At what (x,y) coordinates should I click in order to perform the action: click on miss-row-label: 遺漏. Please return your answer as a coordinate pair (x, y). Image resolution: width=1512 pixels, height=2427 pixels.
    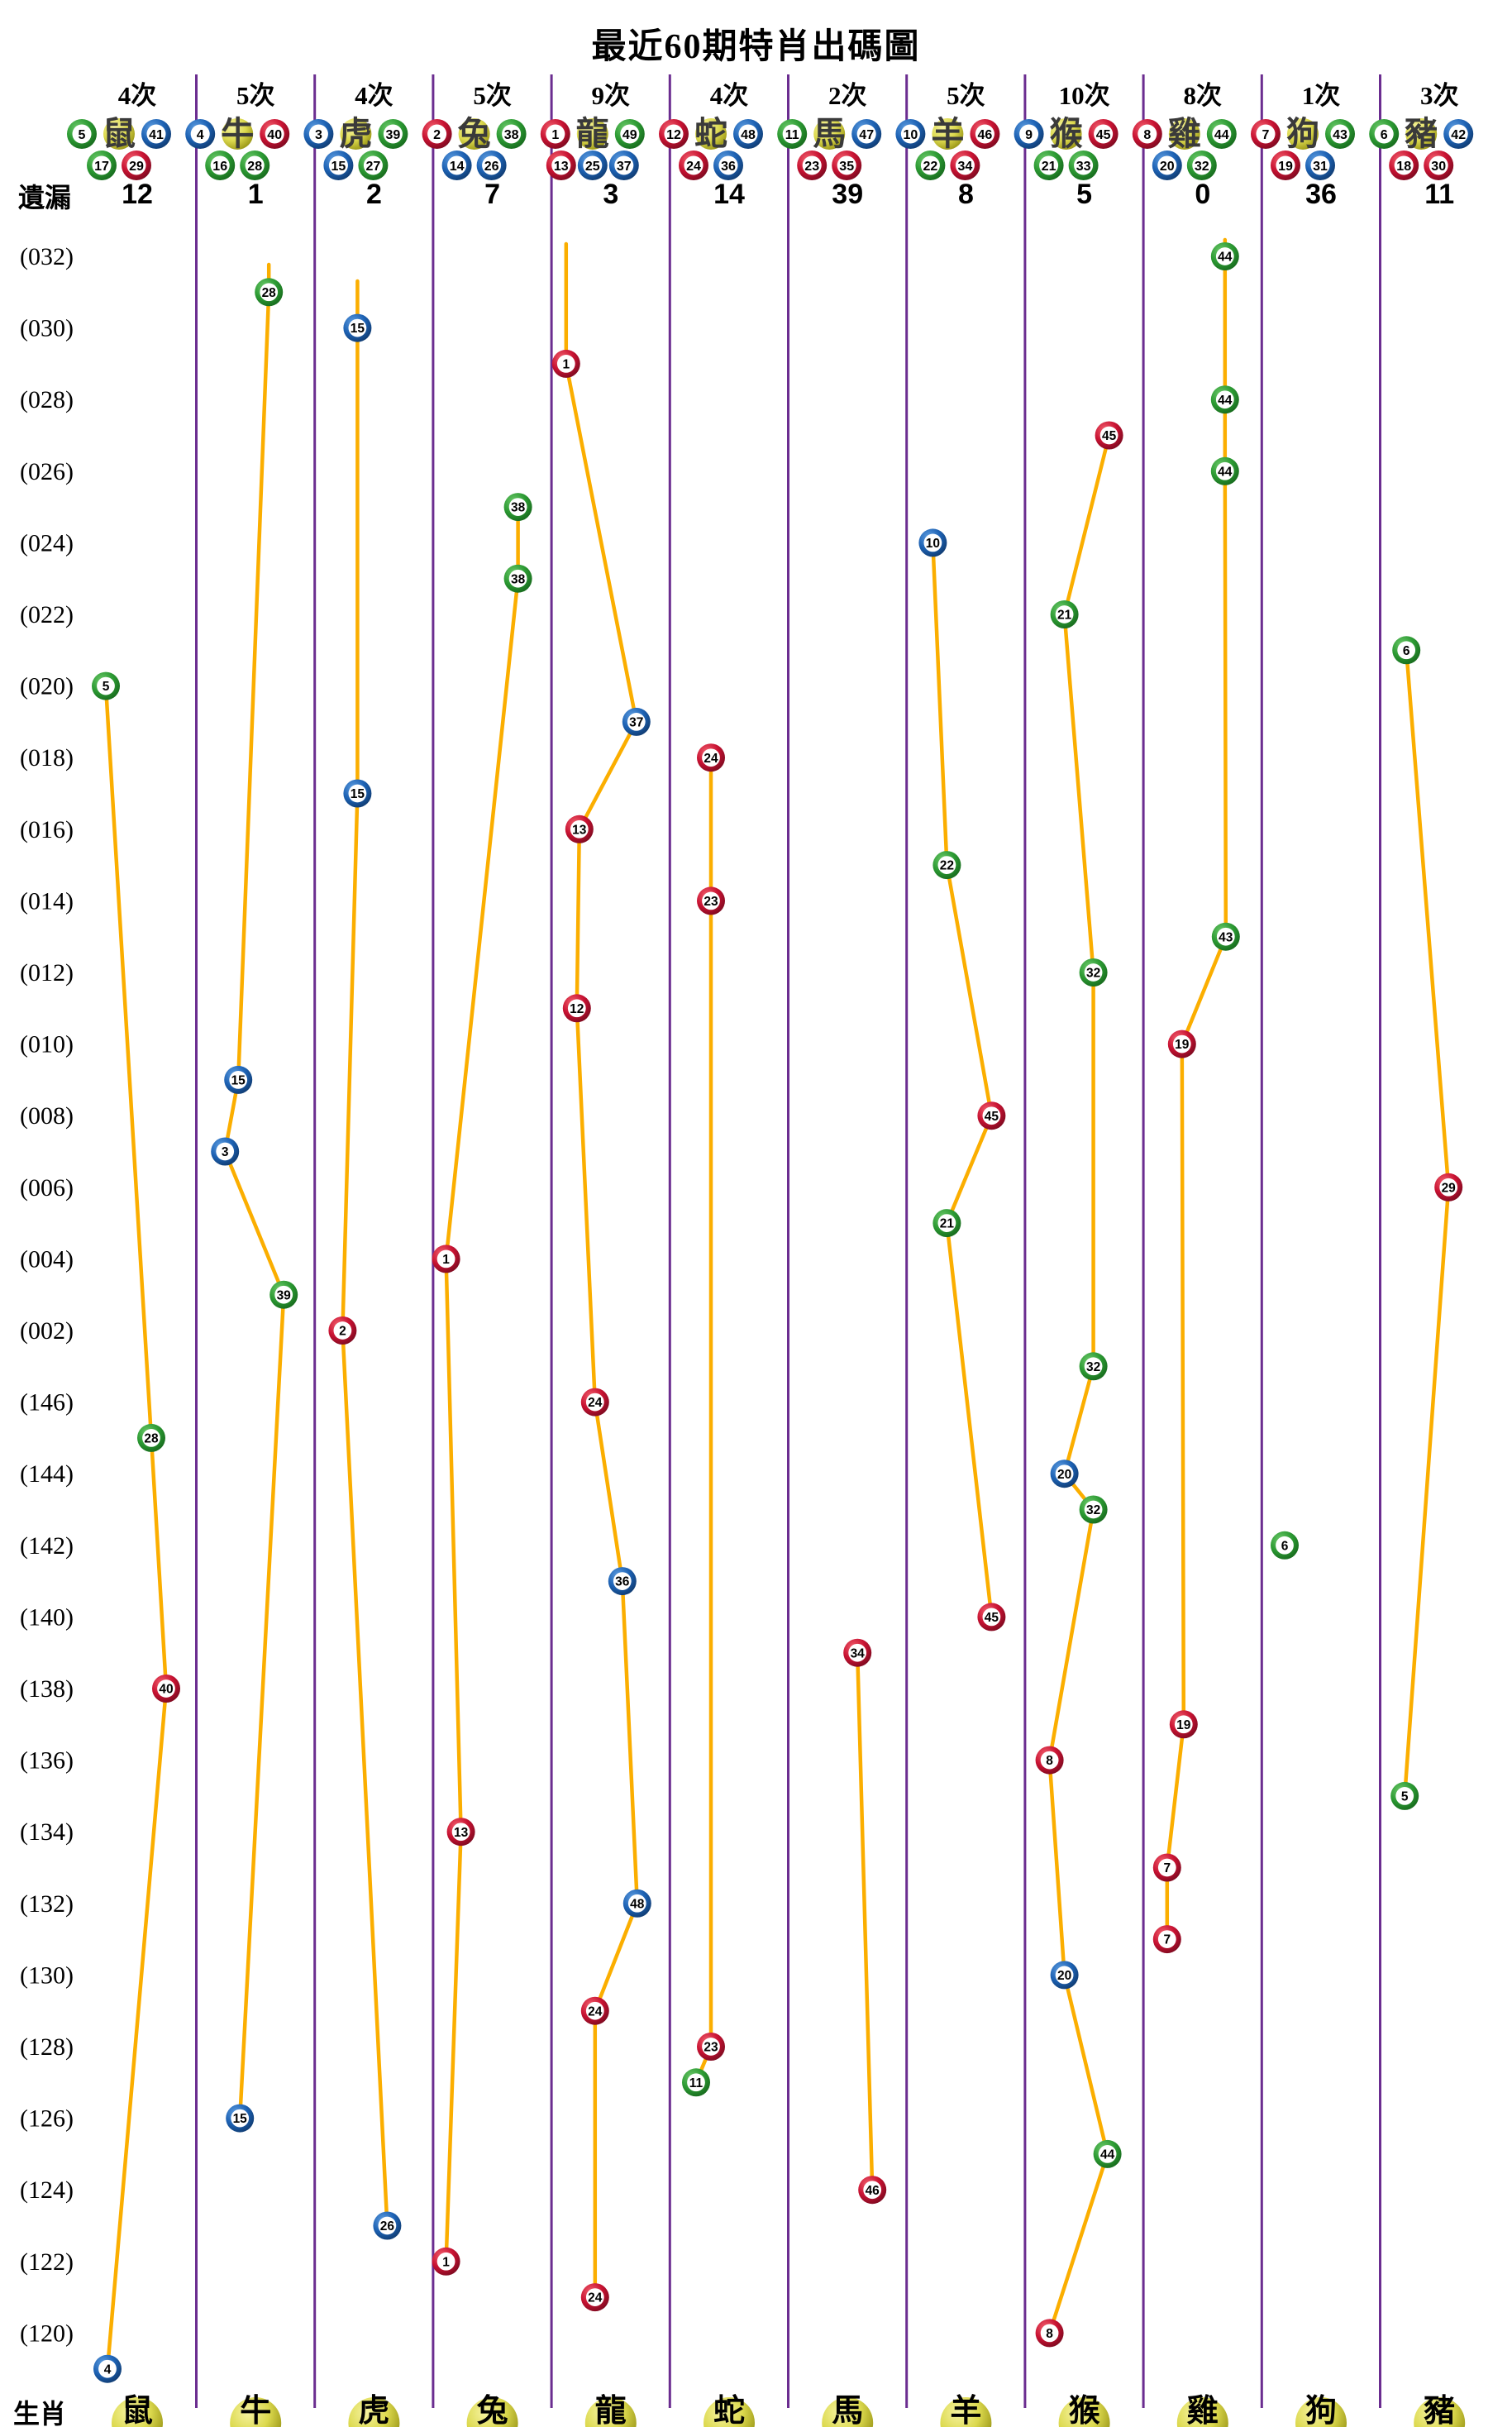
    Looking at the image, I should click on (45, 198).